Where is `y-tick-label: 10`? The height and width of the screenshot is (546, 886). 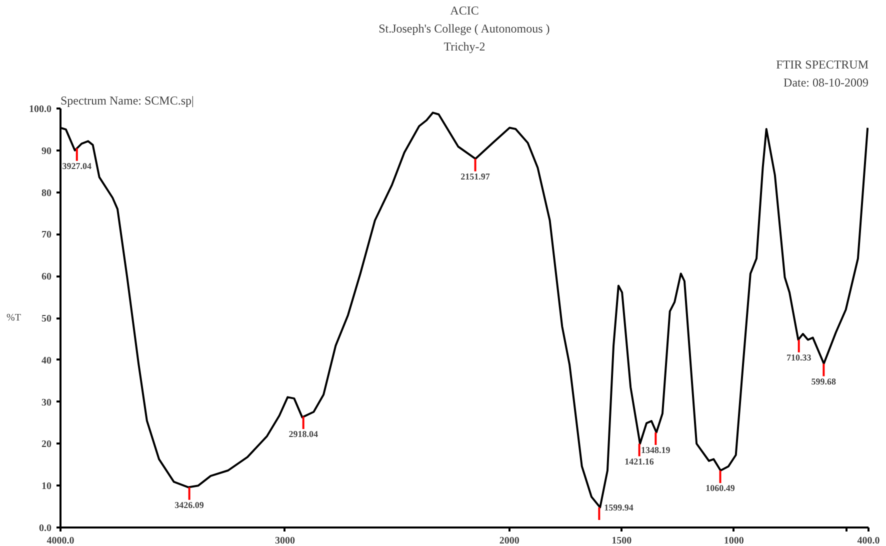 y-tick-label: 10 is located at coordinates (47, 486).